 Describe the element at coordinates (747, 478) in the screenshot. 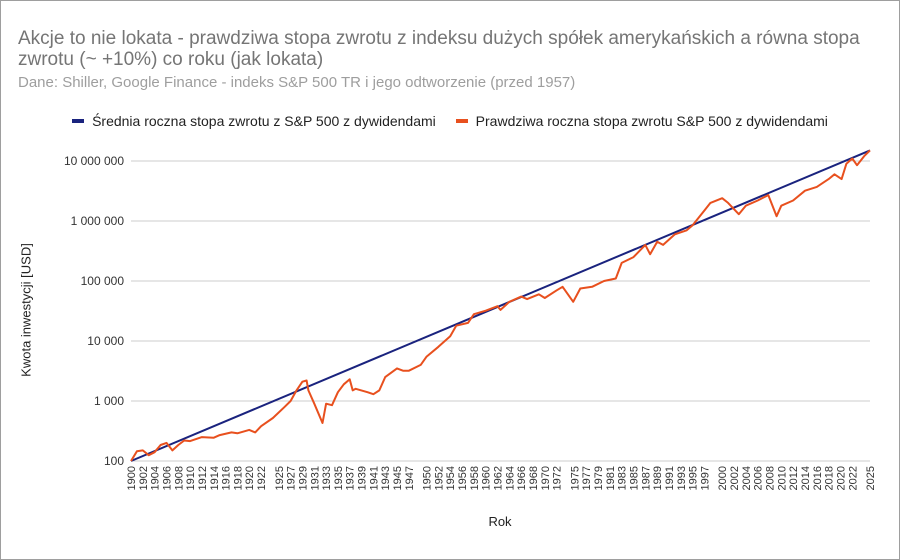

I see `x-tick-label: 2004` at that location.